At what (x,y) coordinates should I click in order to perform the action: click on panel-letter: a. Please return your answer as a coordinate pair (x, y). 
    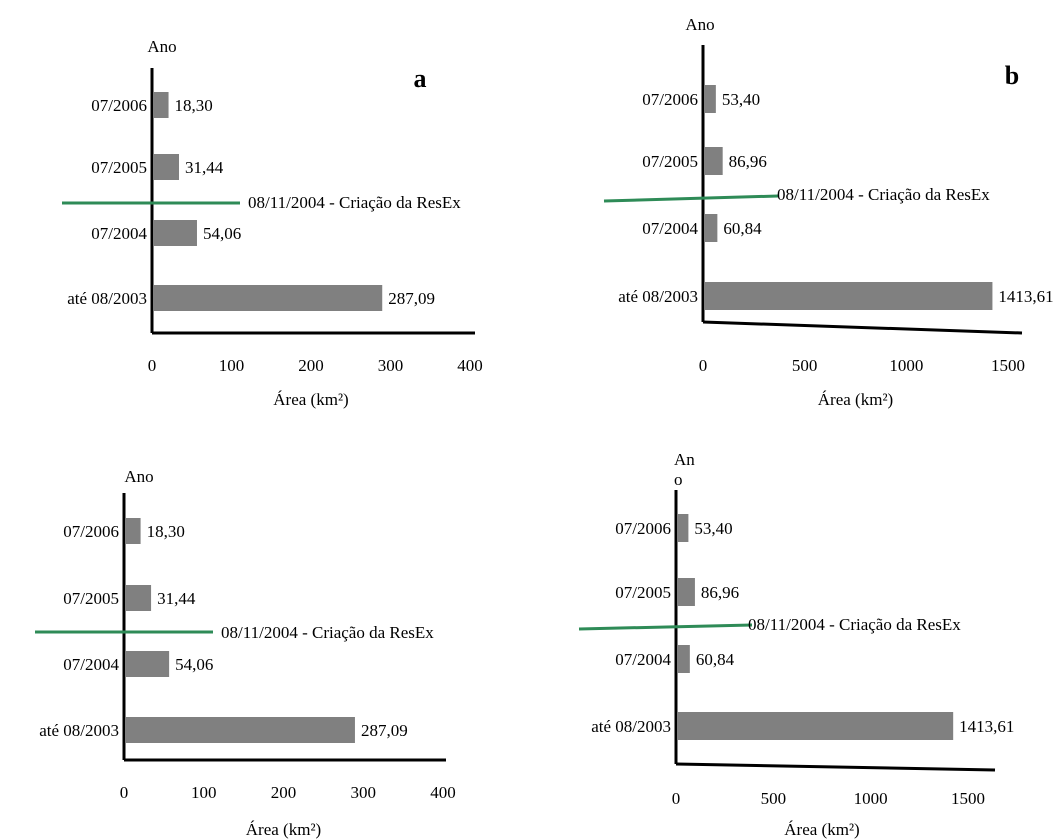
    Looking at the image, I should click on (420, 78).